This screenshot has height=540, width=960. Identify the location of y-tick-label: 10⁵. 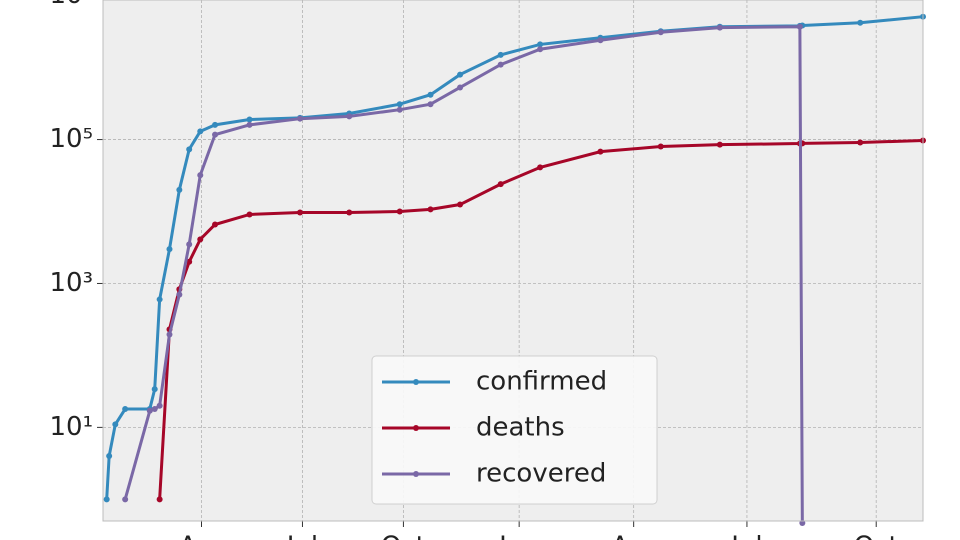
(71, 139).